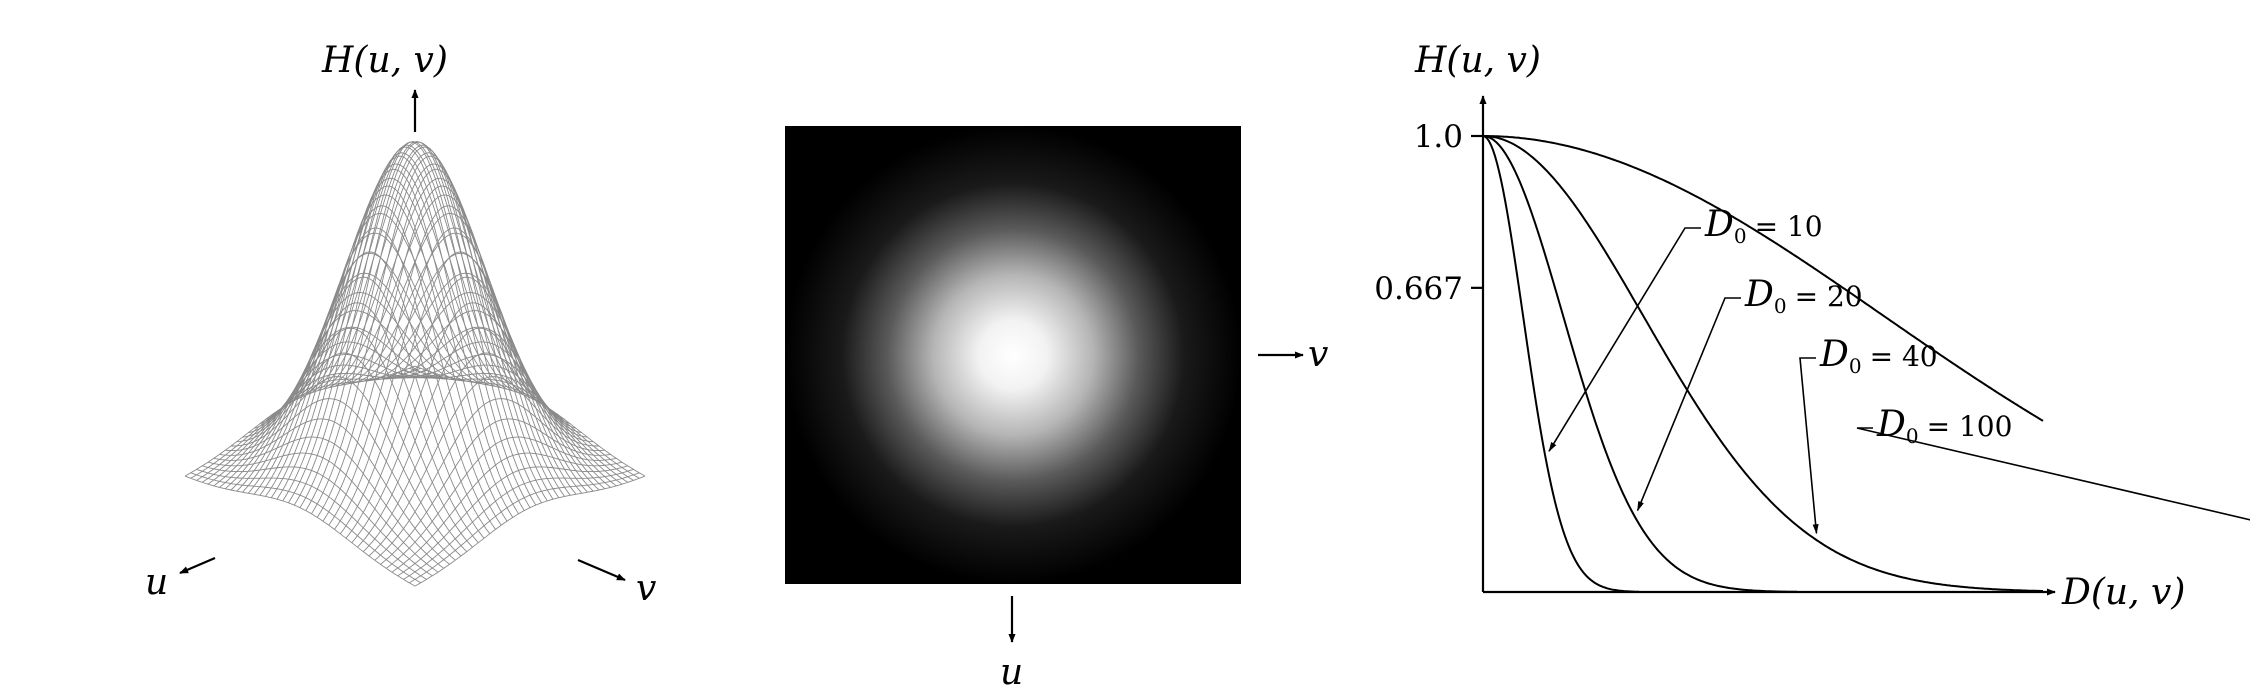  What do you see at coordinates (646, 588) in the screenshot?
I see `v-axis-label: v` at bounding box center [646, 588].